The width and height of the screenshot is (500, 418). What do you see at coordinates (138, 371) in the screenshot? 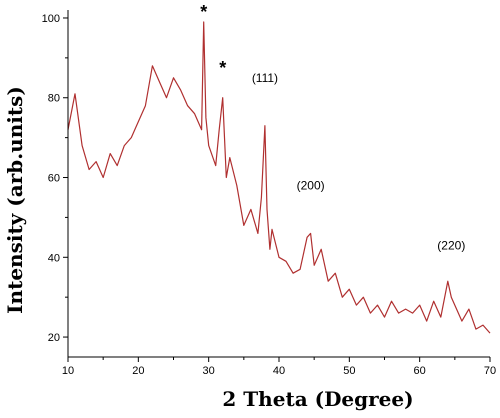
I see `x-tick-label: 20` at bounding box center [138, 371].